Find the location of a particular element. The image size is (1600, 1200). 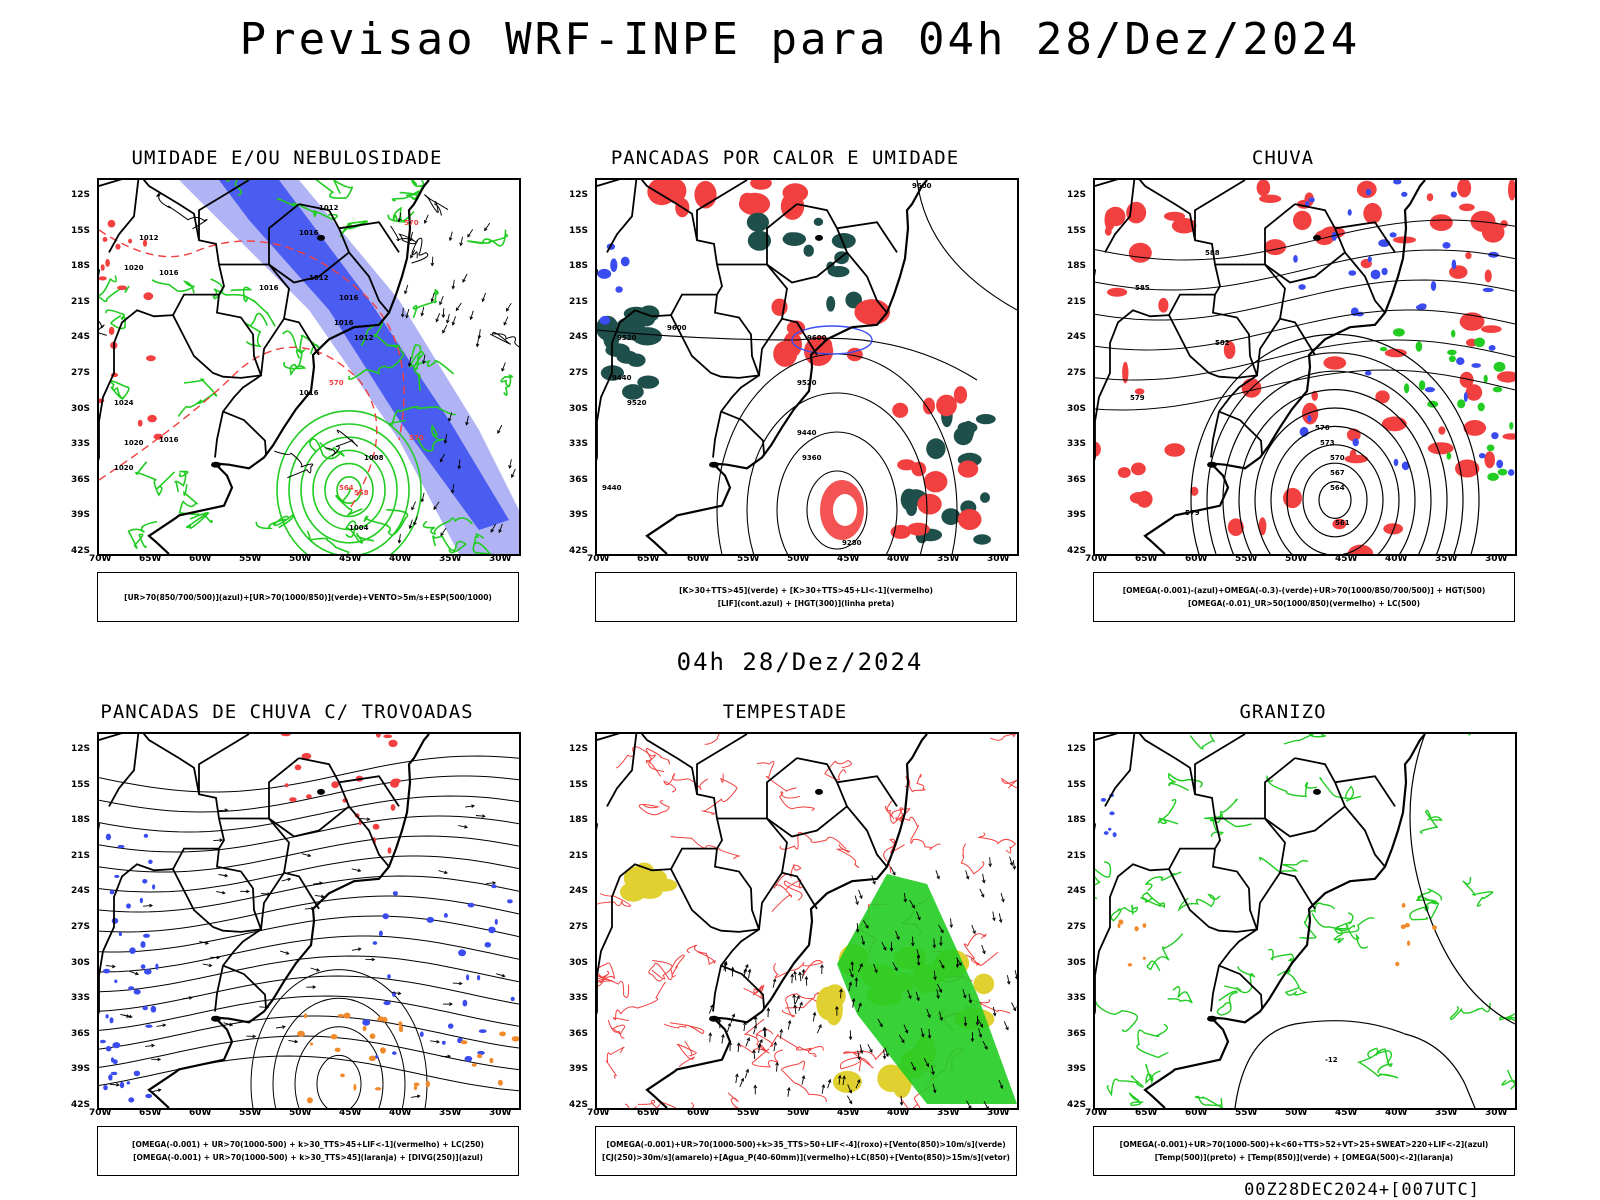

longitude-tick: 55W is located at coordinates (250, 1113).